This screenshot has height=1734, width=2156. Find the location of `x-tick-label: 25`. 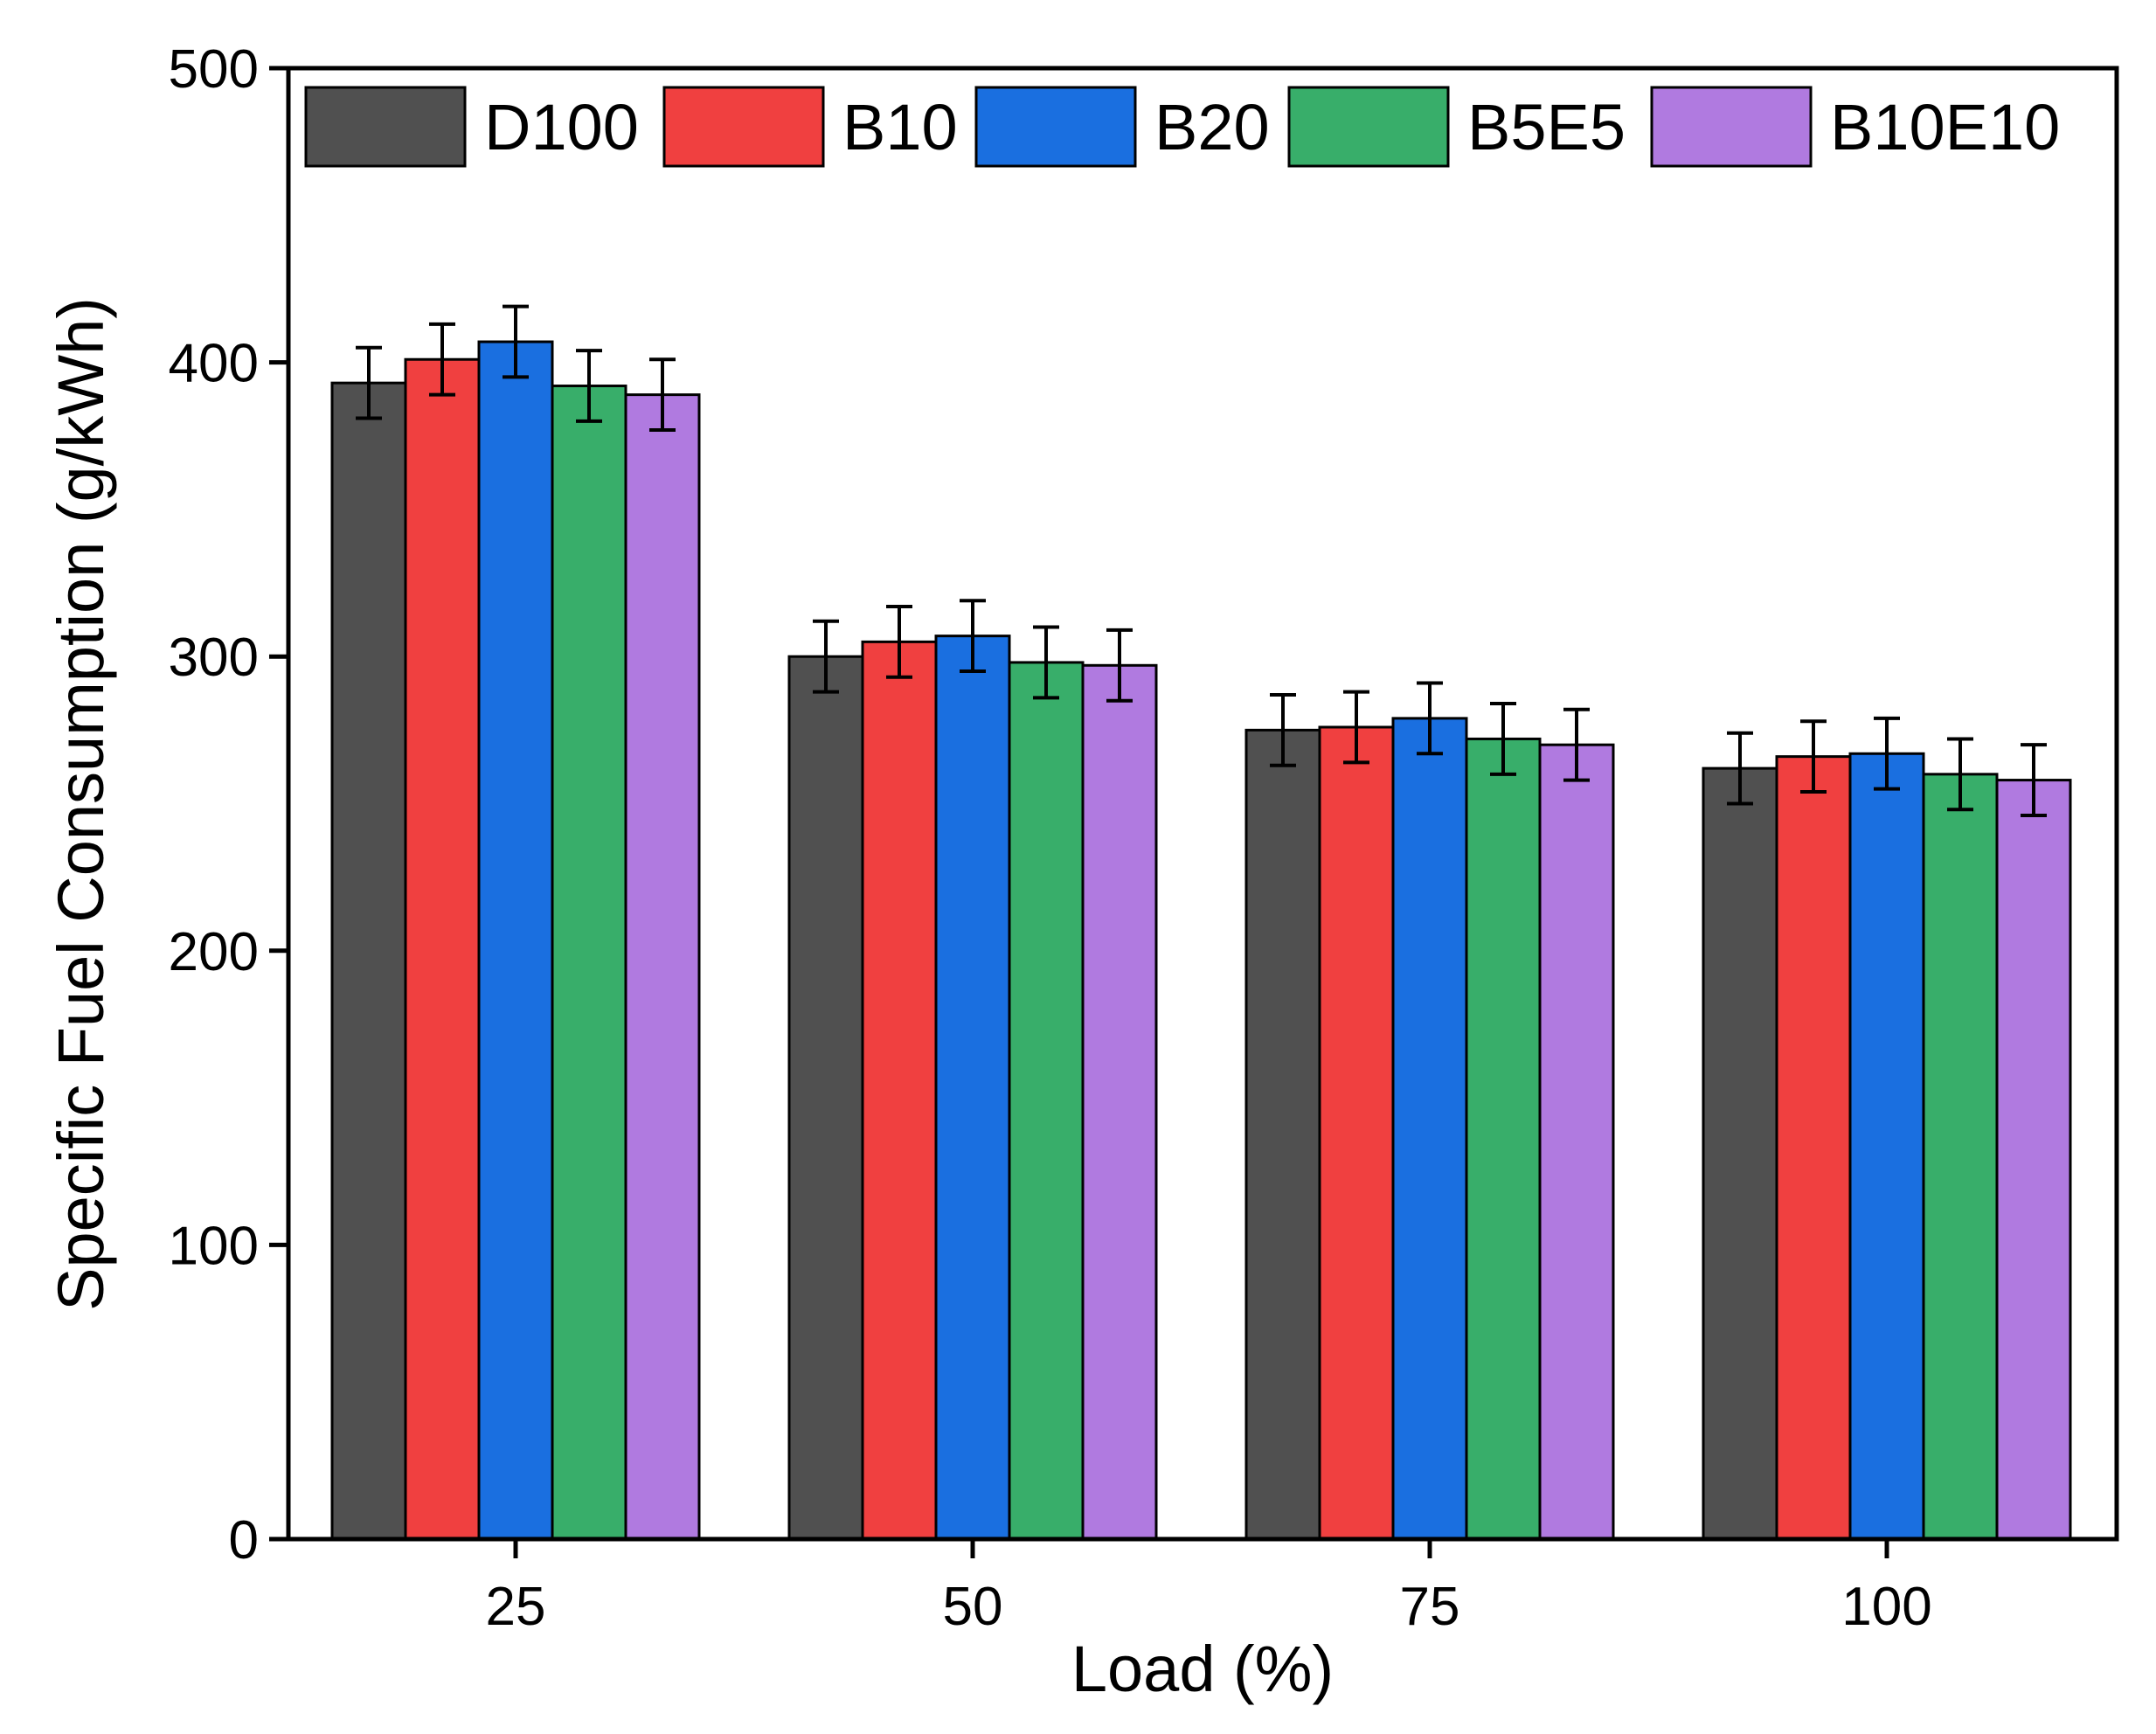

x-tick-label: 25 is located at coordinates (516, 1607).